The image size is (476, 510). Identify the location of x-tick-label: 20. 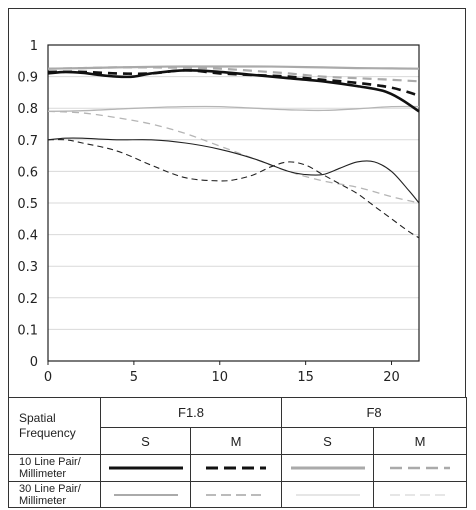
(391, 377).